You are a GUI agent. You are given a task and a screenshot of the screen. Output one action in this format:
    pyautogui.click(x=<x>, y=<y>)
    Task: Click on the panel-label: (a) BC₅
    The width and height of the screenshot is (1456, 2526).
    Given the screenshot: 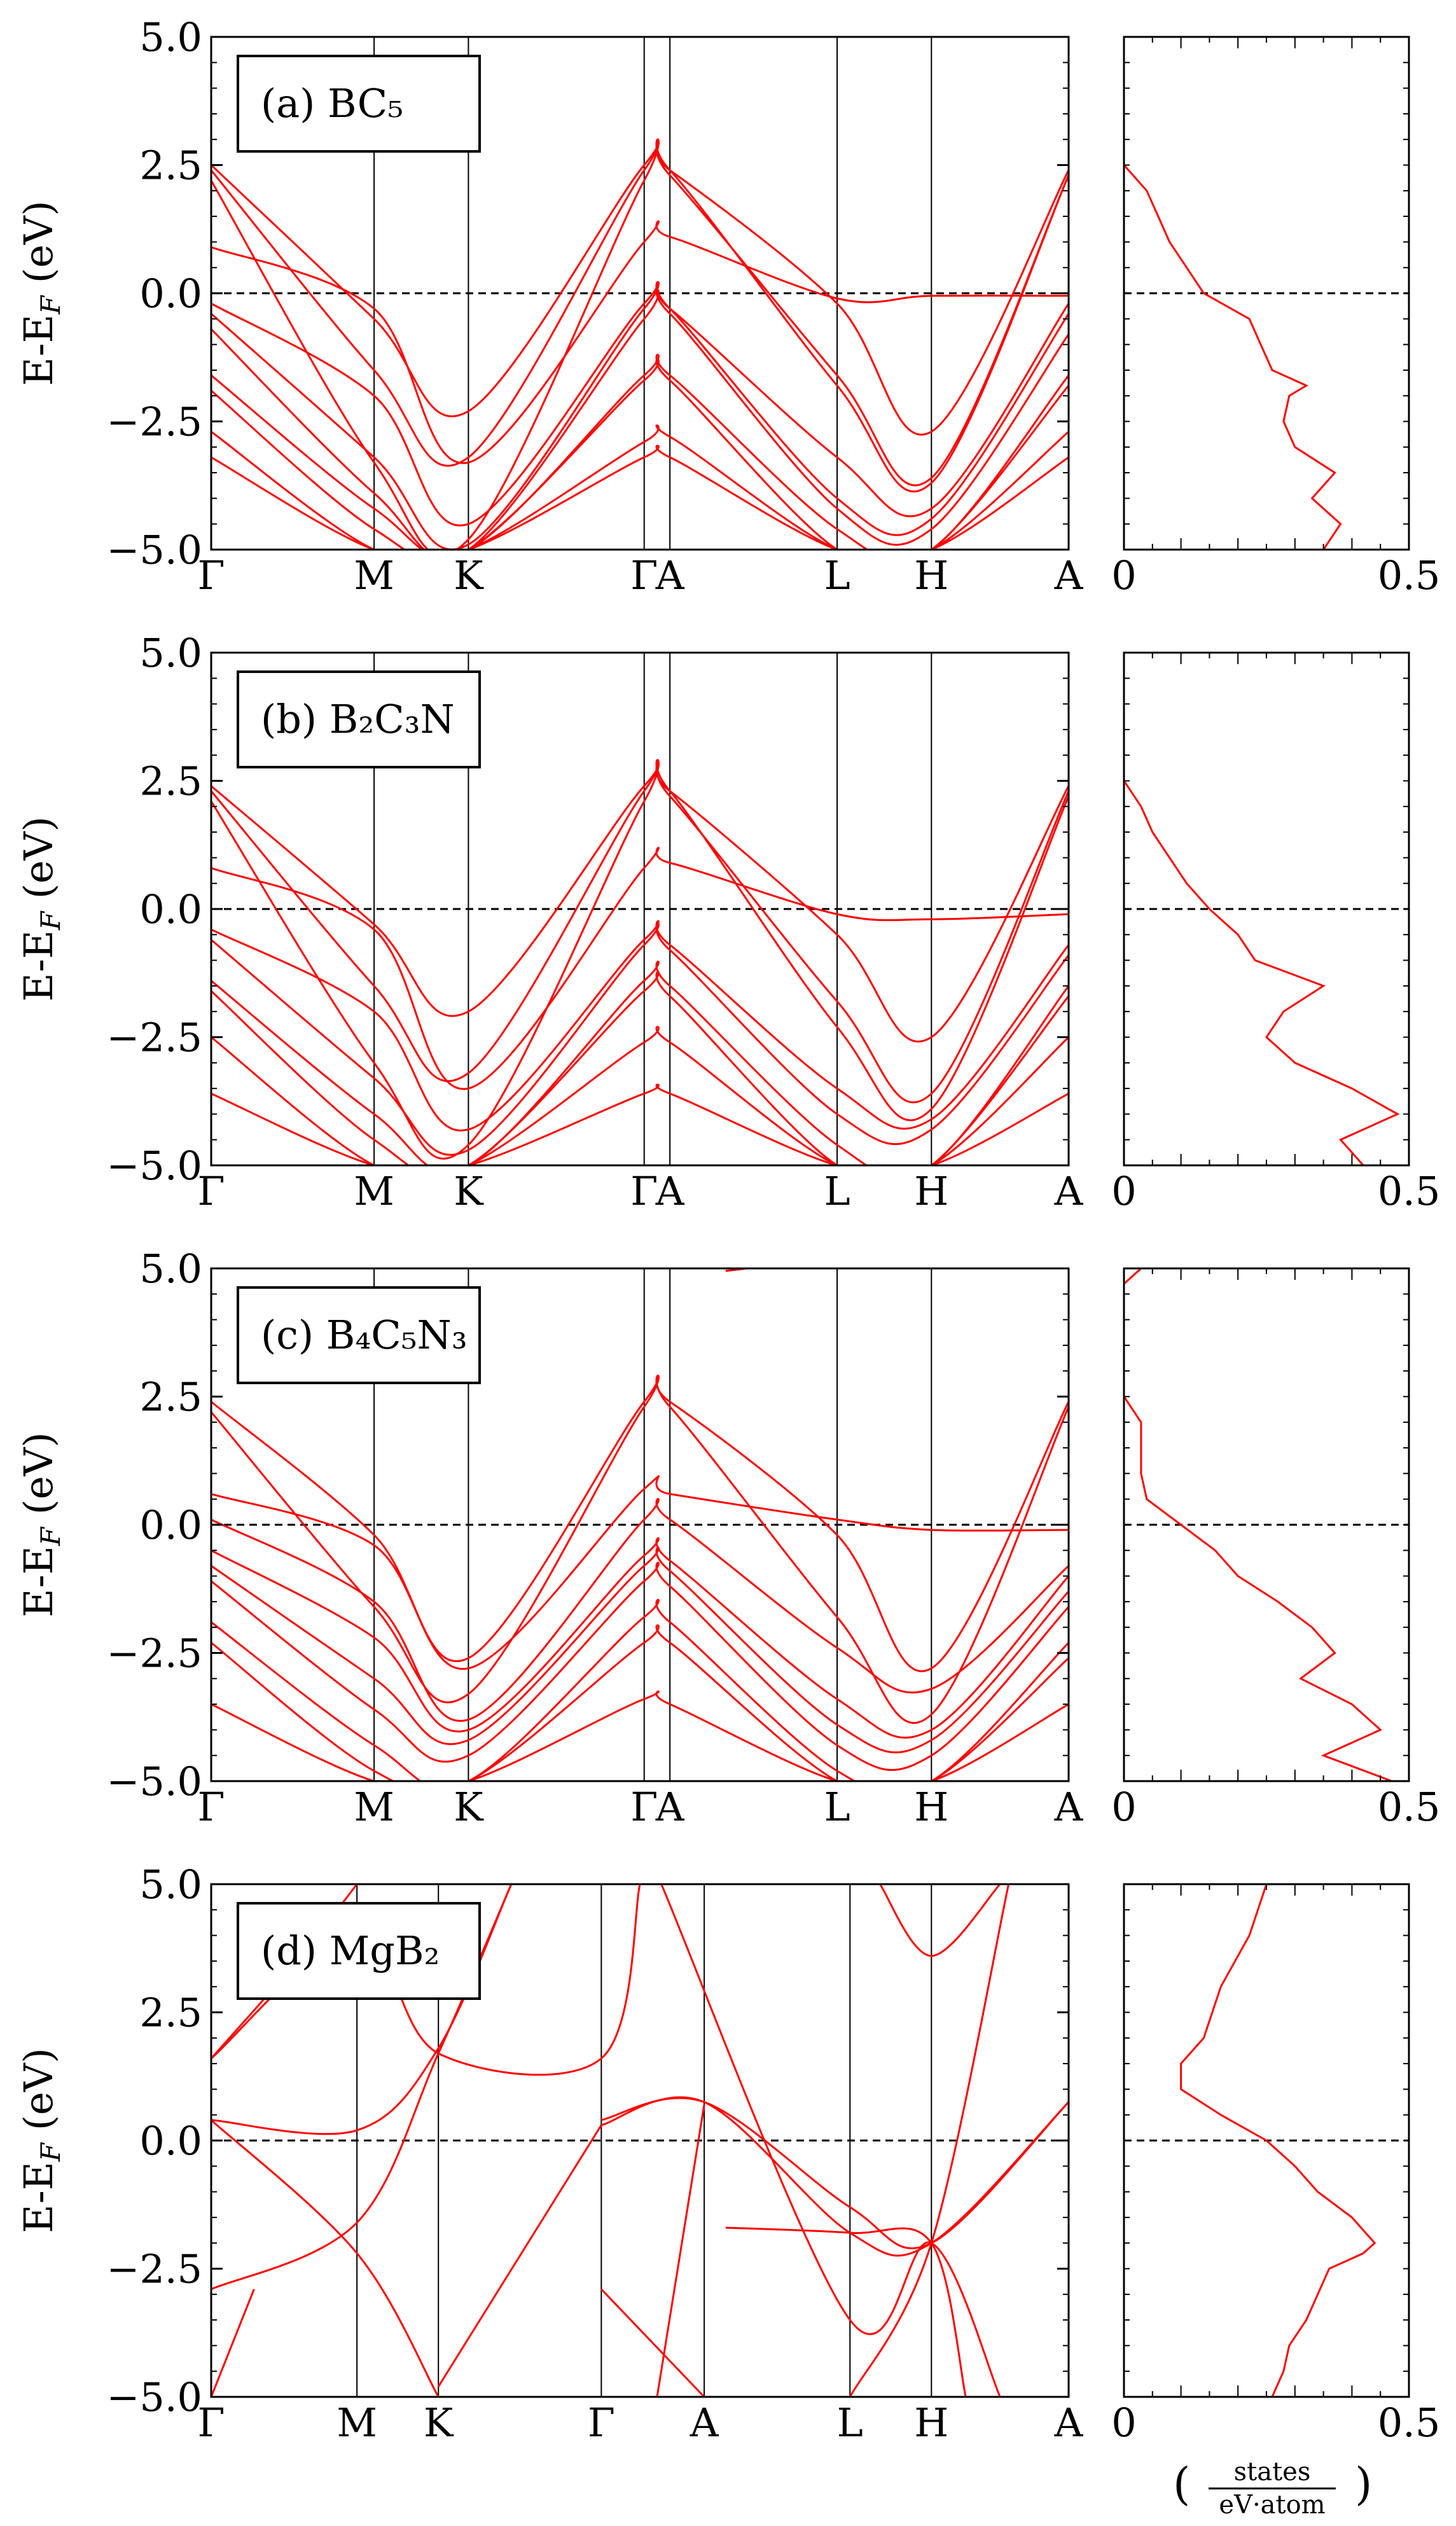 What is the action you would take?
    pyautogui.click(x=332, y=103)
    